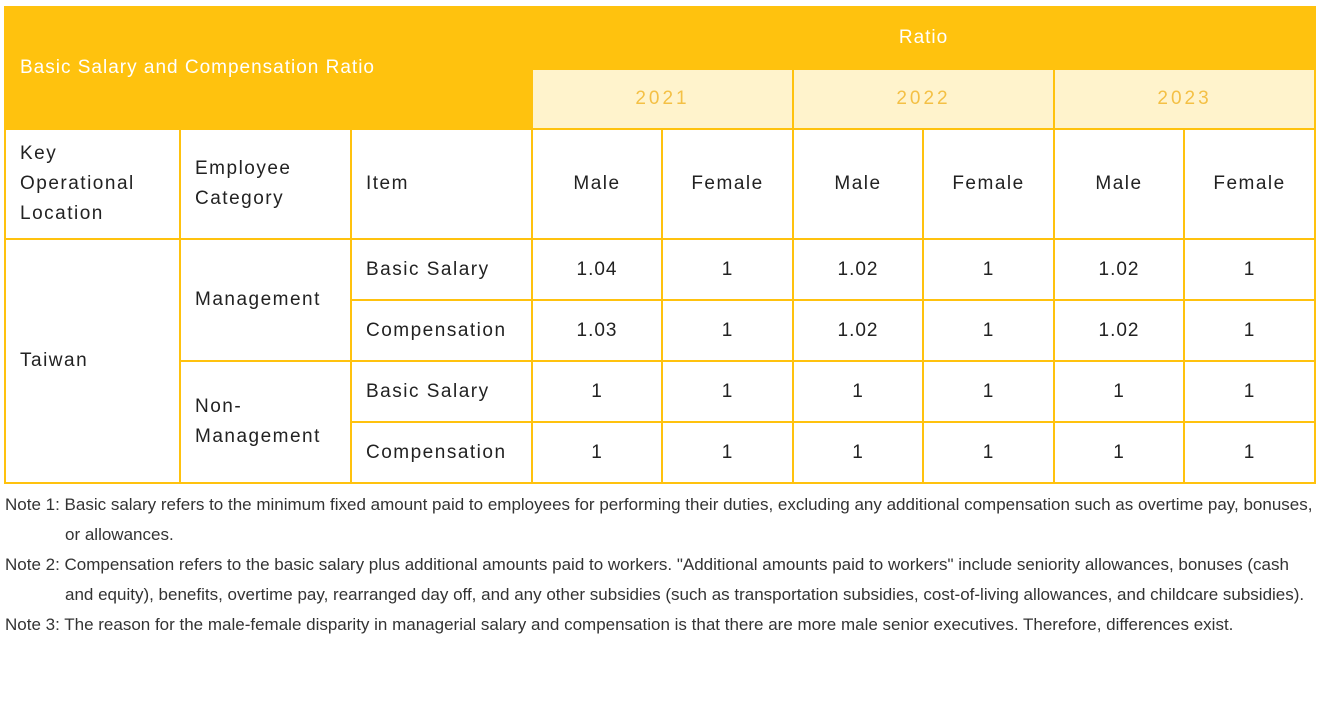 The image size is (1320, 701). Describe the element at coordinates (92, 361) in the screenshot. I see `location-cell: Taiwan` at that location.